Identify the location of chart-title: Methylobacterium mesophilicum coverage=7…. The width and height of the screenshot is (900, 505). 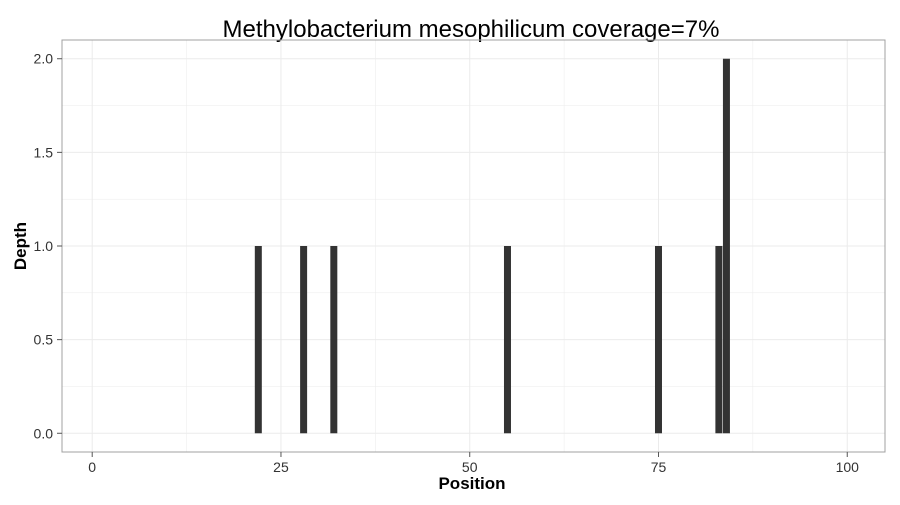
(471, 29).